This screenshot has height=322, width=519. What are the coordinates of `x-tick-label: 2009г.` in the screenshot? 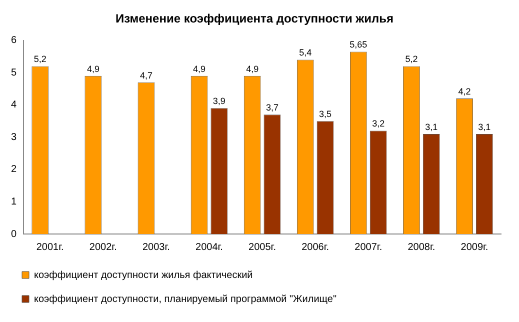 It's located at (474, 247).